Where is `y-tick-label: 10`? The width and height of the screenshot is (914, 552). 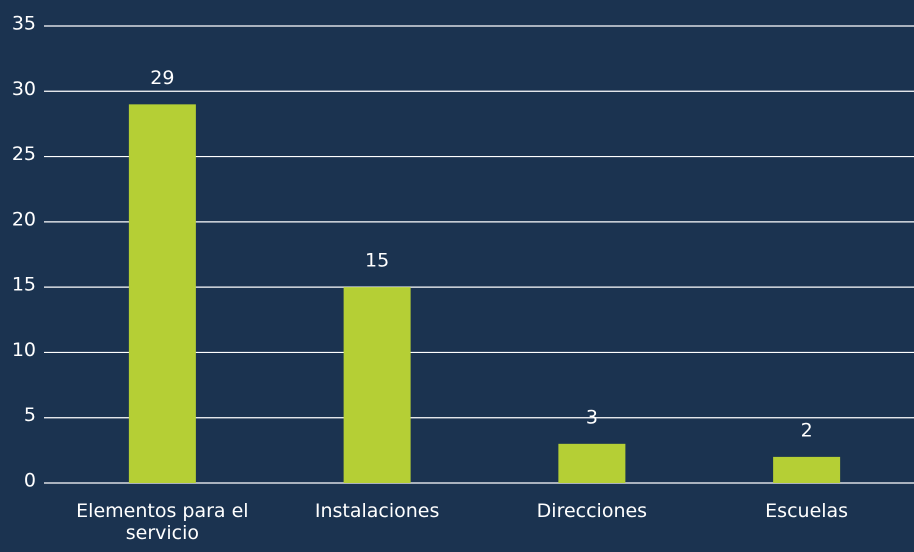 y-tick-label: 10 is located at coordinates (24, 350).